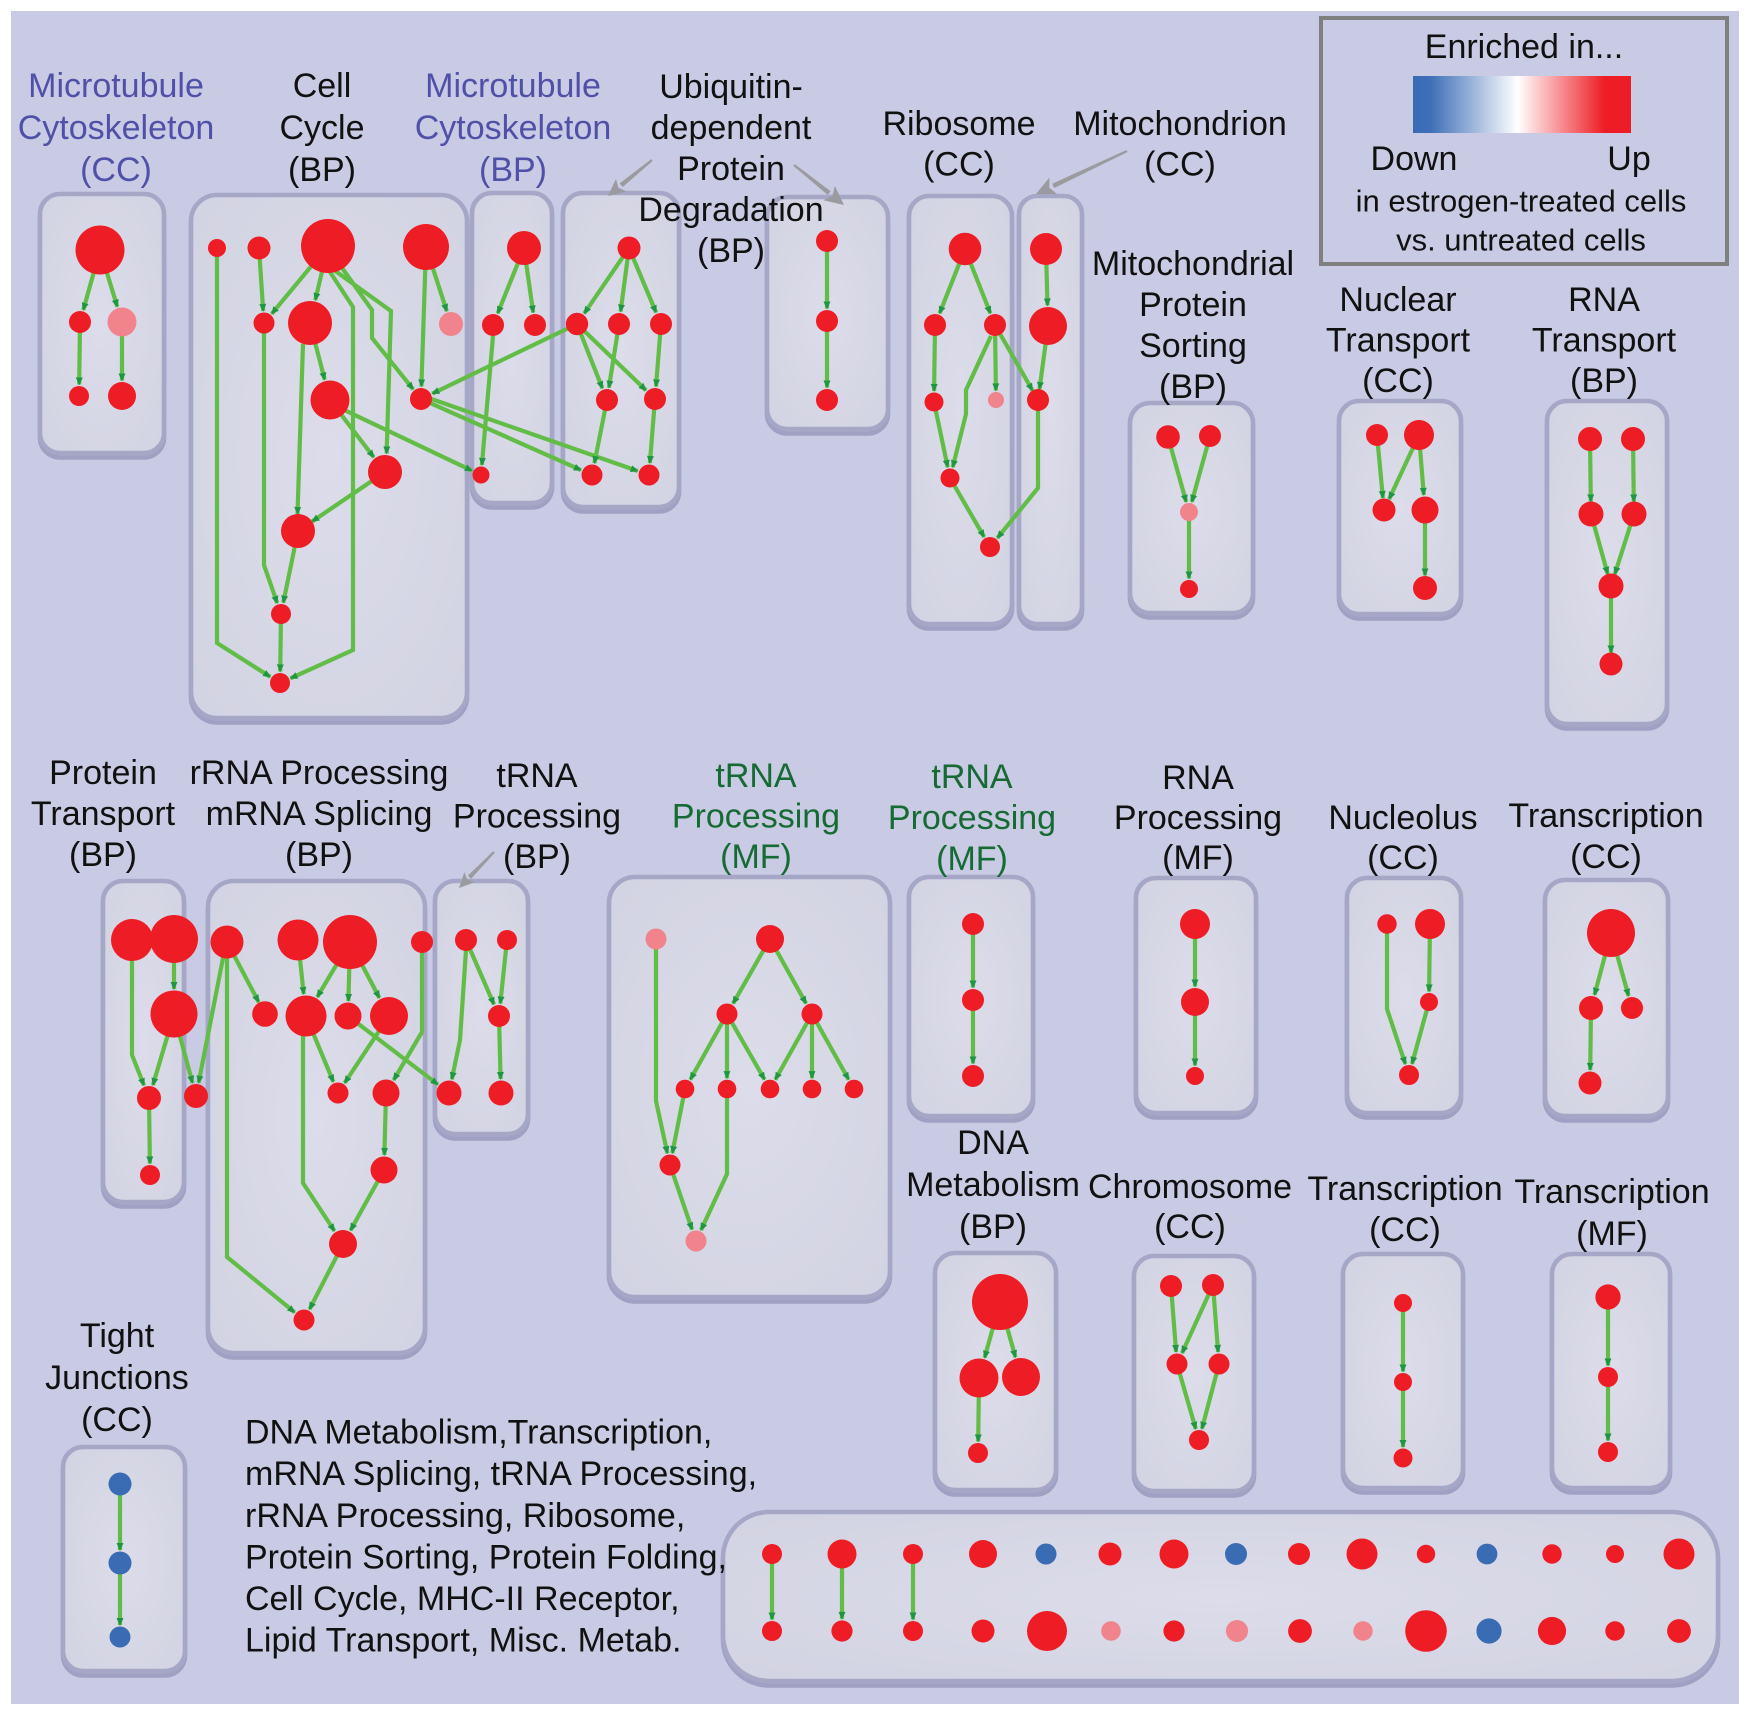 The image size is (1750, 1715). Describe the element at coordinates (730, 210) in the screenshot. I see `svg-text: Degradation` at that location.